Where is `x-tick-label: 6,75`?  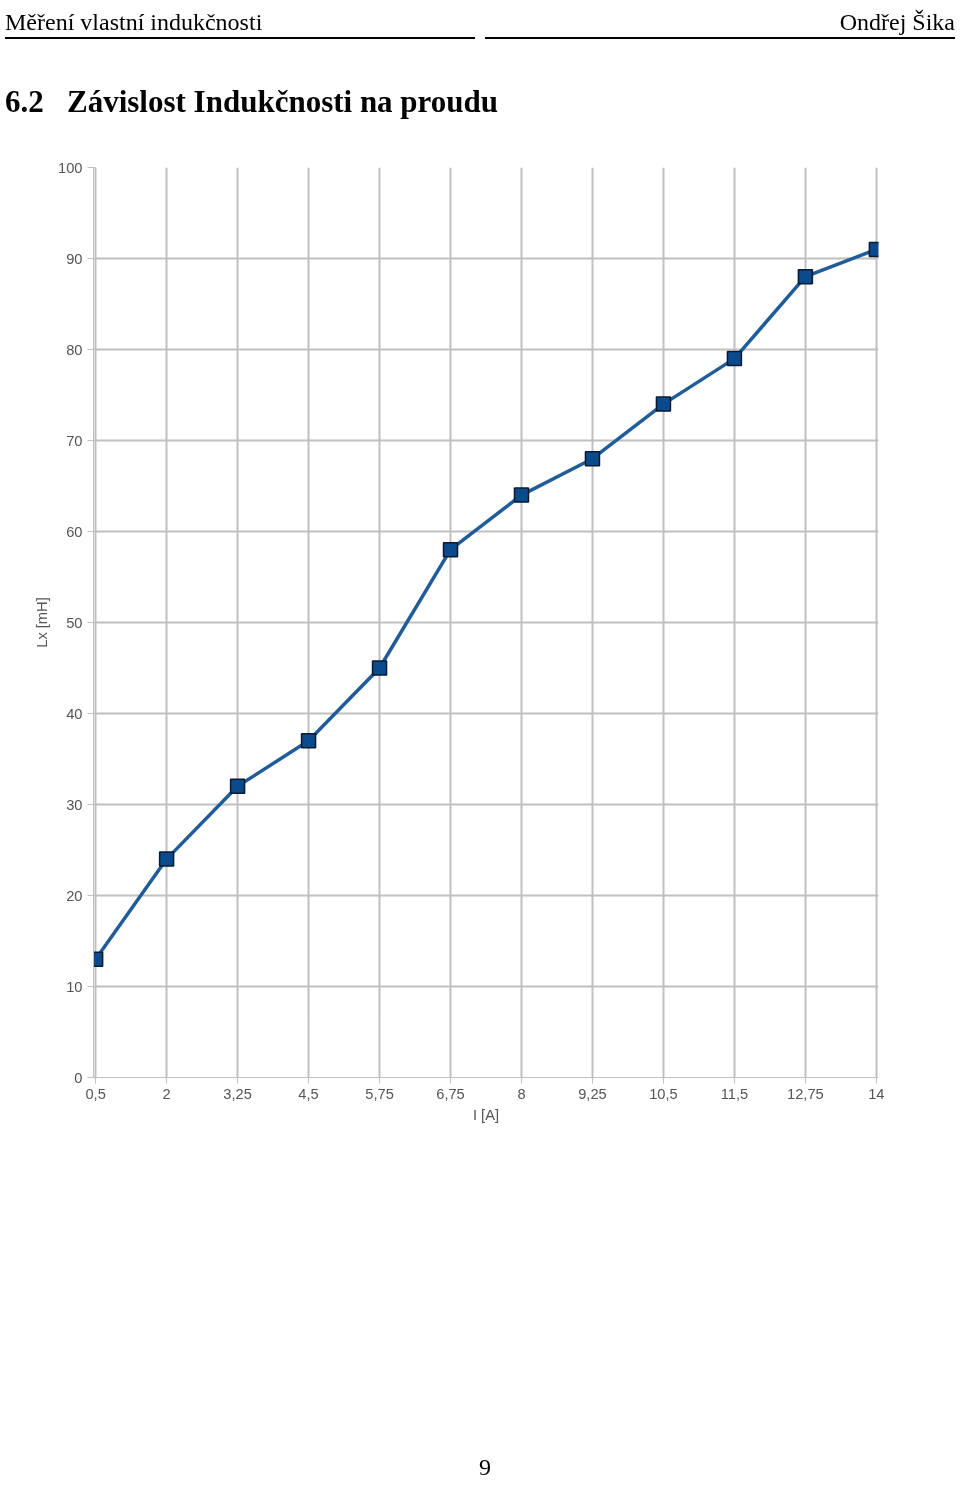
x-tick-label: 6,75 is located at coordinates (450, 1093).